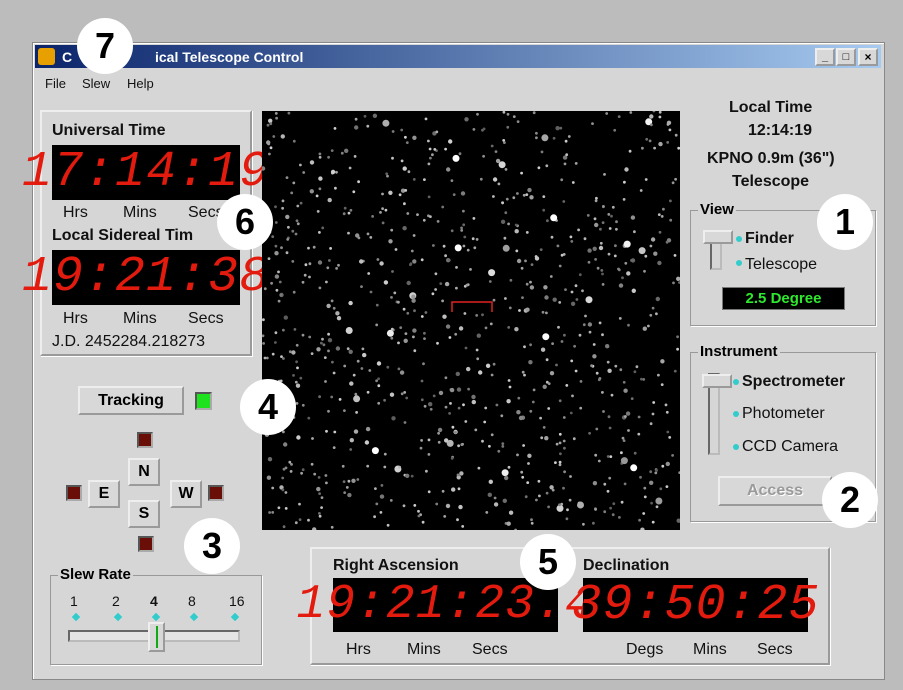 Image resolution: width=903 pixels, height=690 pixels. What do you see at coordinates (74, 601) in the screenshot?
I see `rate-label: 1` at bounding box center [74, 601].